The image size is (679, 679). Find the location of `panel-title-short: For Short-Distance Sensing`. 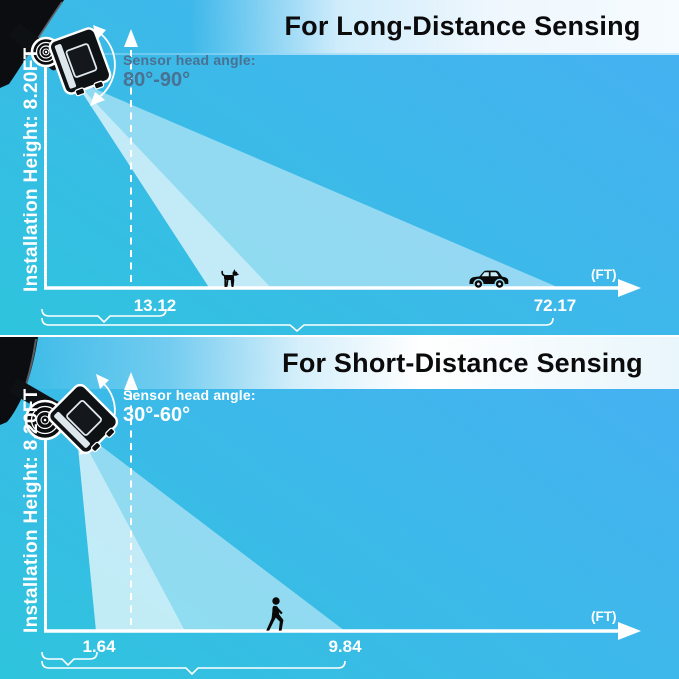

panel-title-short: For Short-Distance Sensing is located at coordinates (462, 363).